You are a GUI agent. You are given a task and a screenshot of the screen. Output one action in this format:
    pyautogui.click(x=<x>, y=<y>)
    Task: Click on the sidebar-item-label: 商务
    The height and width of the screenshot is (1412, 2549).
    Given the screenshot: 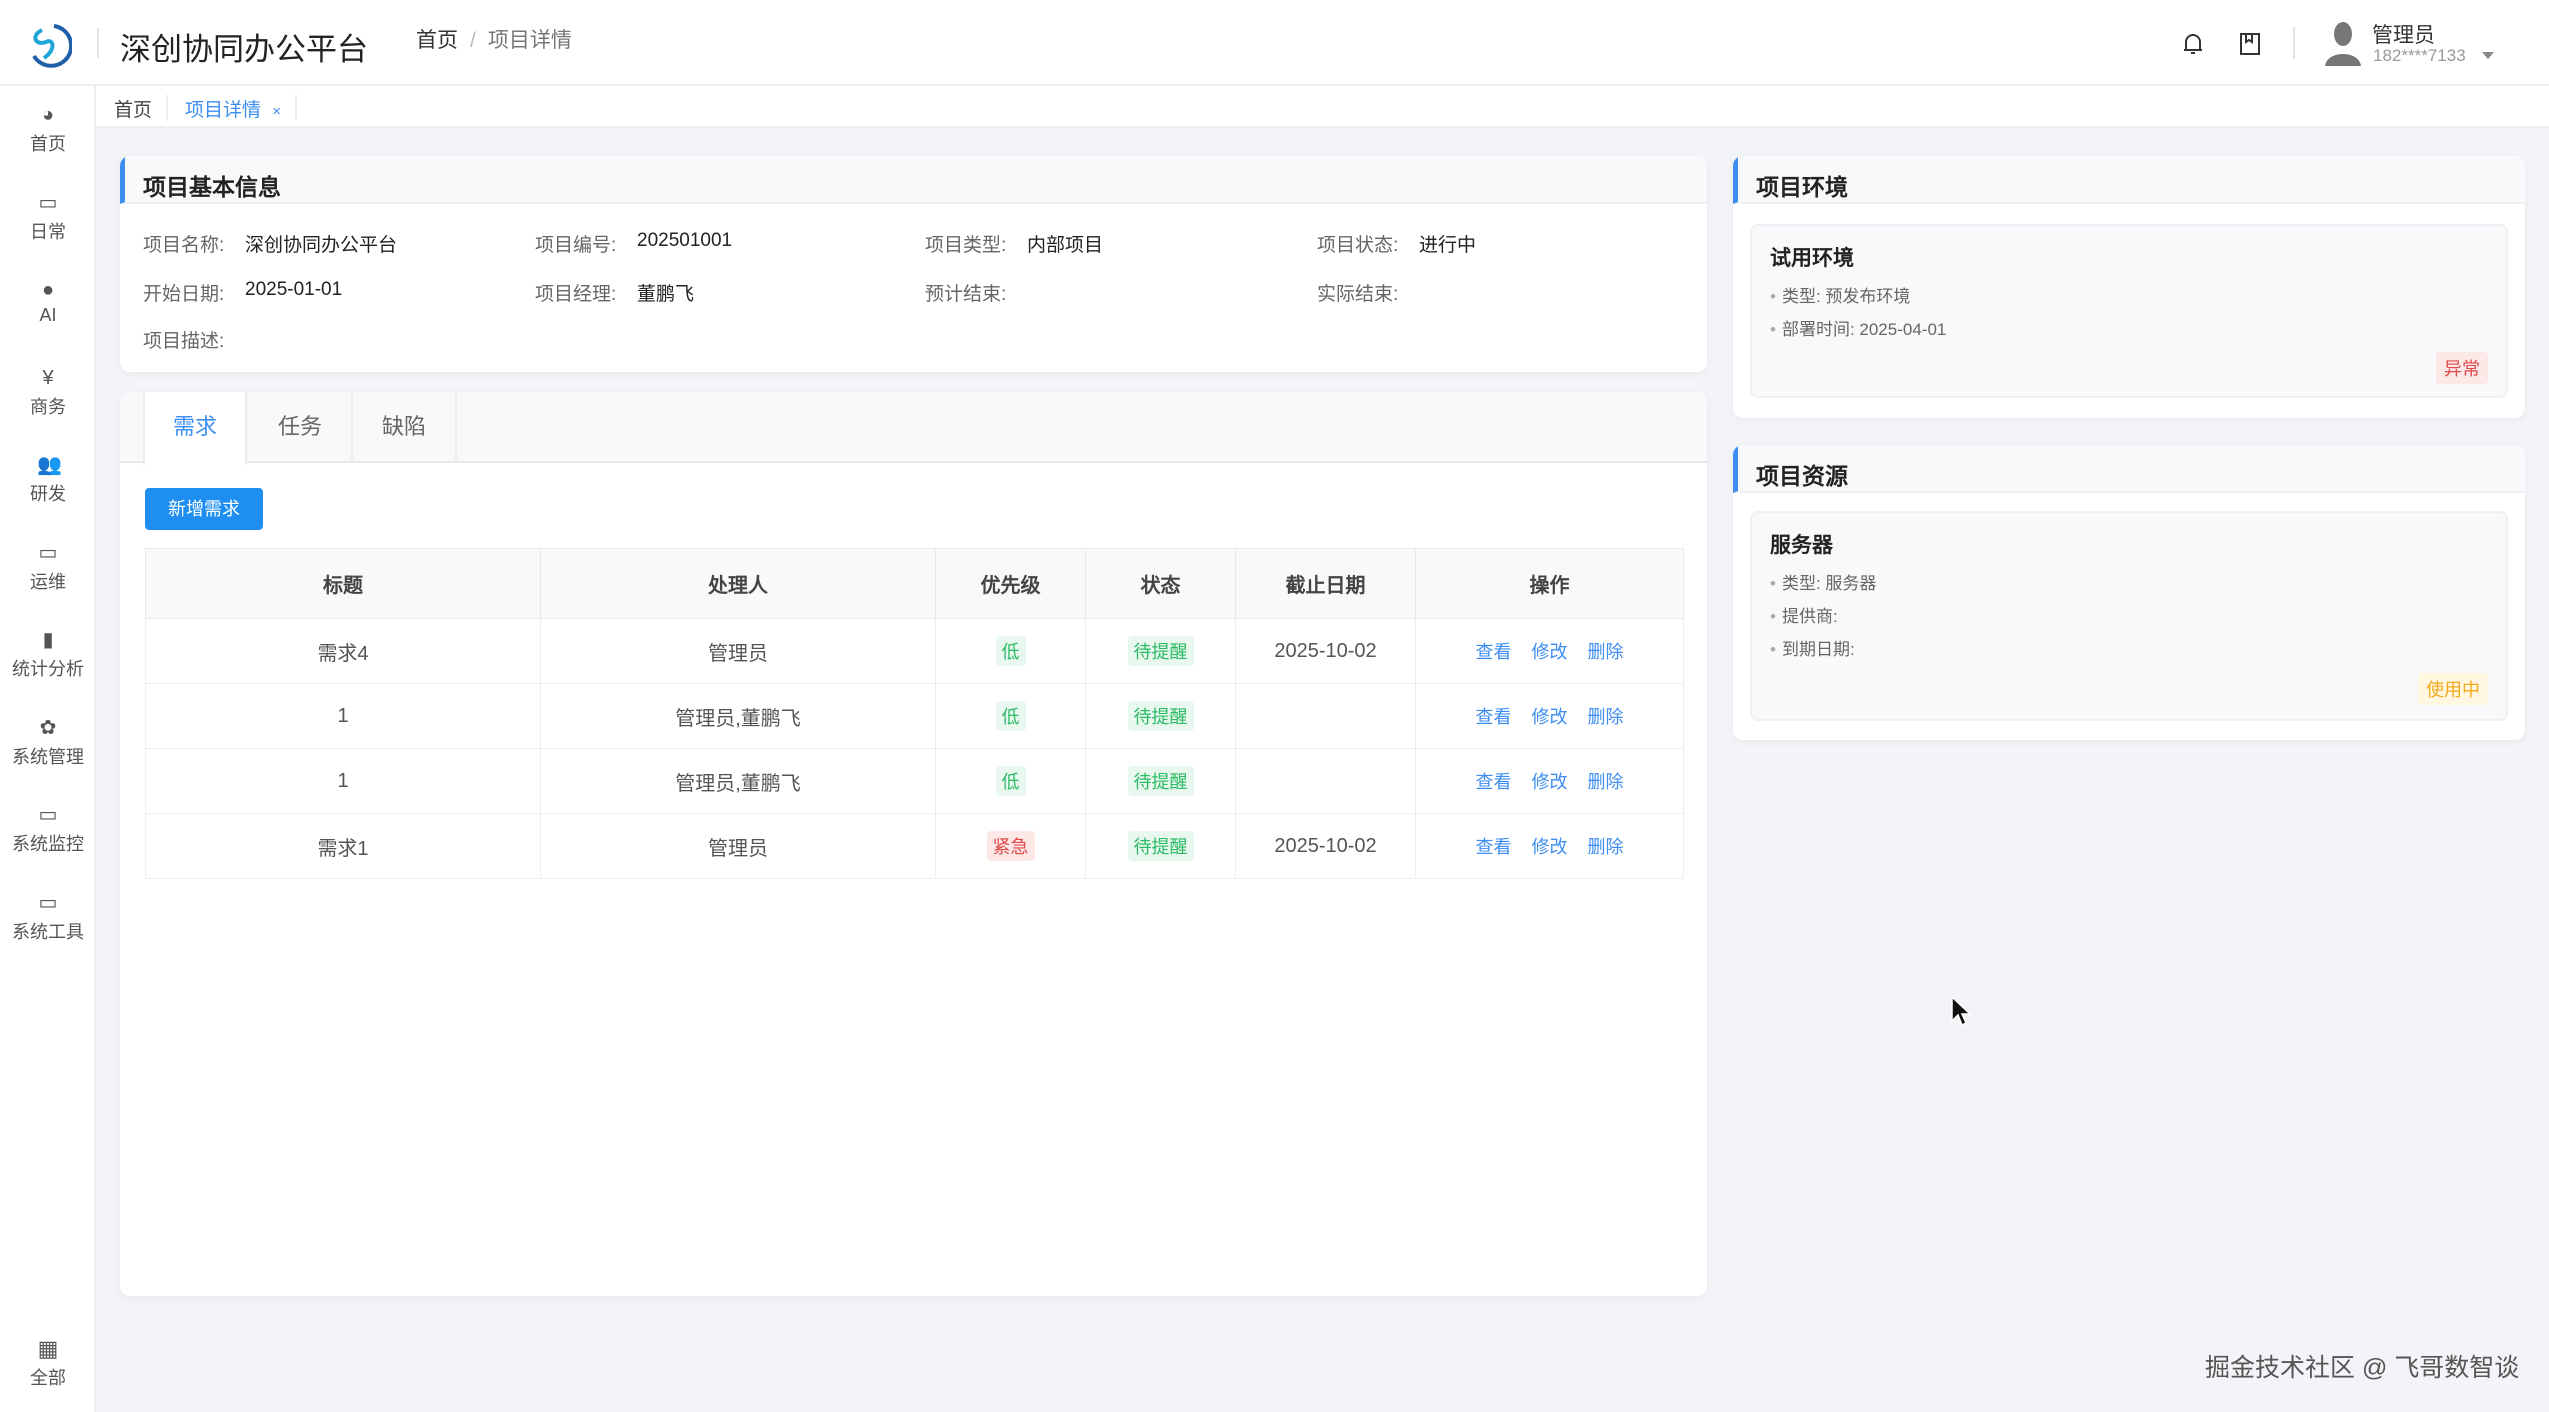 What is the action you would take?
    pyautogui.click(x=48, y=406)
    